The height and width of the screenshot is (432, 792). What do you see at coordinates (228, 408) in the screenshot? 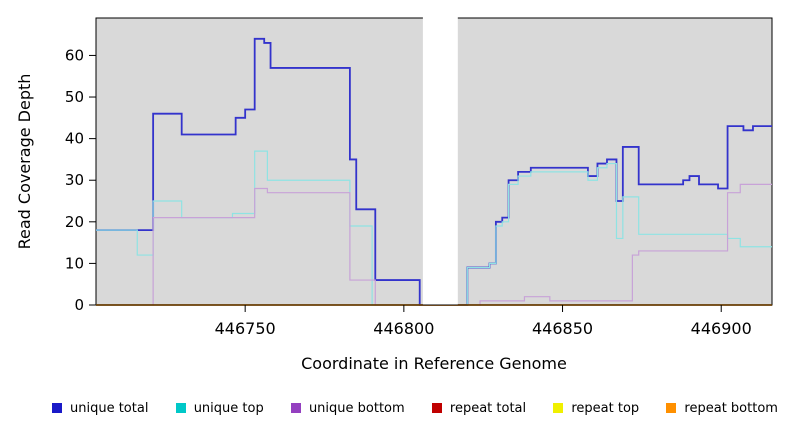
I see `legend-label: unique top` at bounding box center [228, 408].